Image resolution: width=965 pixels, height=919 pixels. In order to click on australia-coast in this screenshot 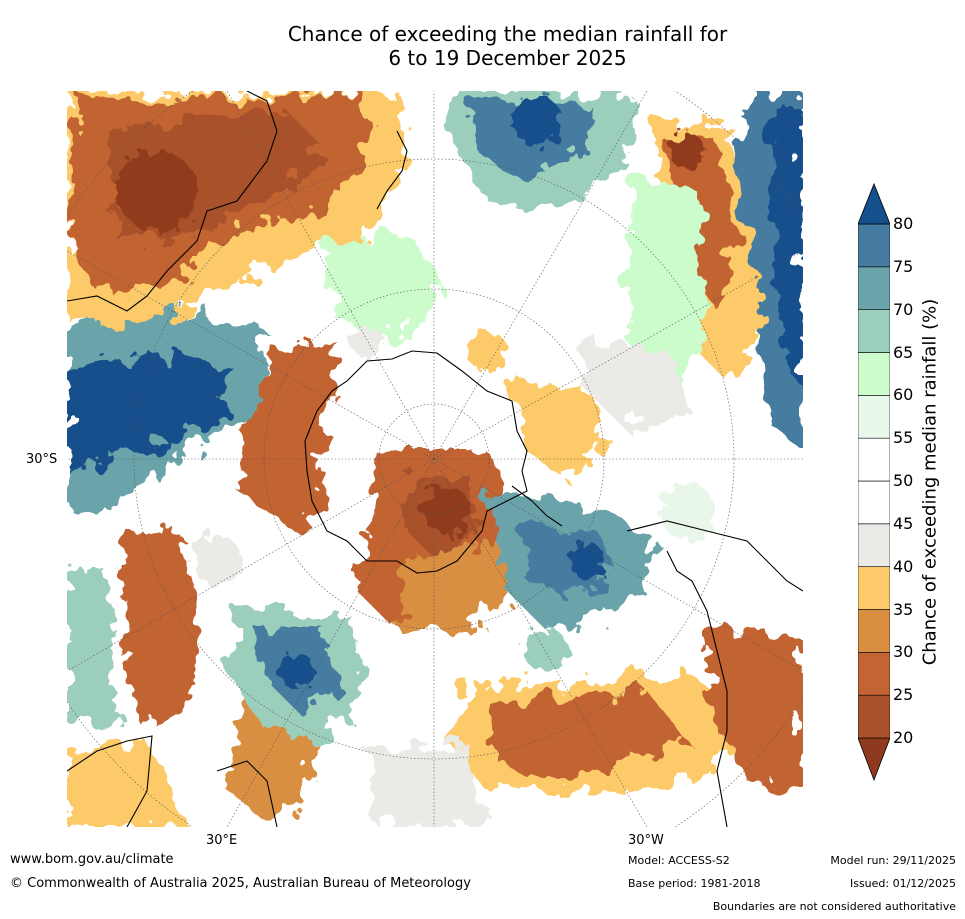, I will do `click(172, 201)`.